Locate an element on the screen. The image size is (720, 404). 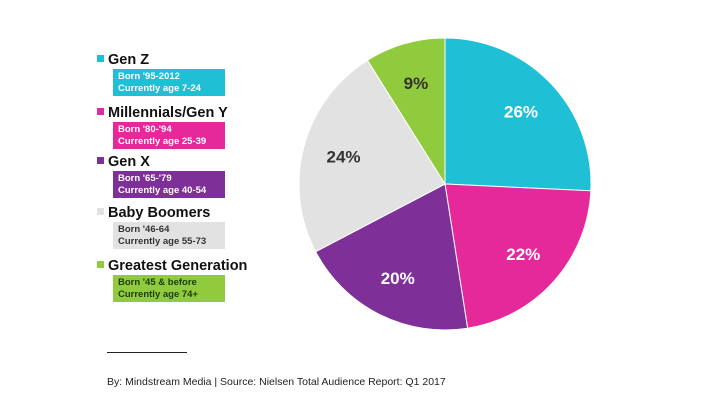
legend-text: Baby Boomers is located at coordinates (159, 213).